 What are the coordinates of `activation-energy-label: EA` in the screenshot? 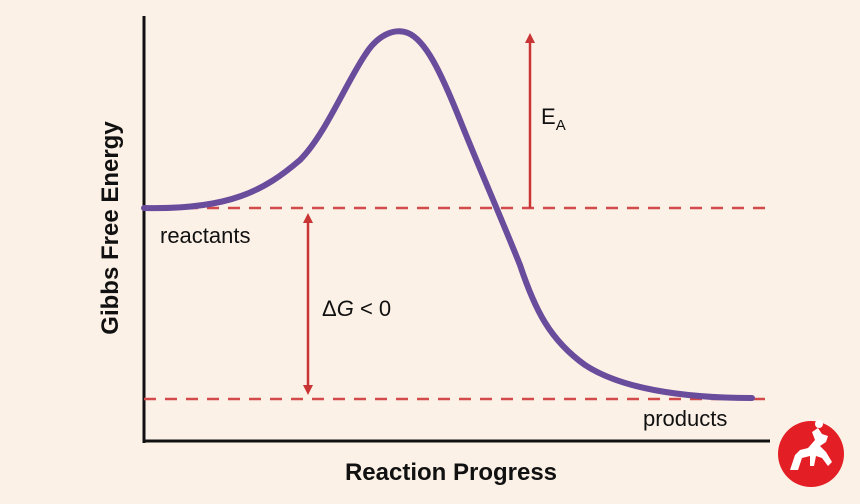 It's located at (553, 119).